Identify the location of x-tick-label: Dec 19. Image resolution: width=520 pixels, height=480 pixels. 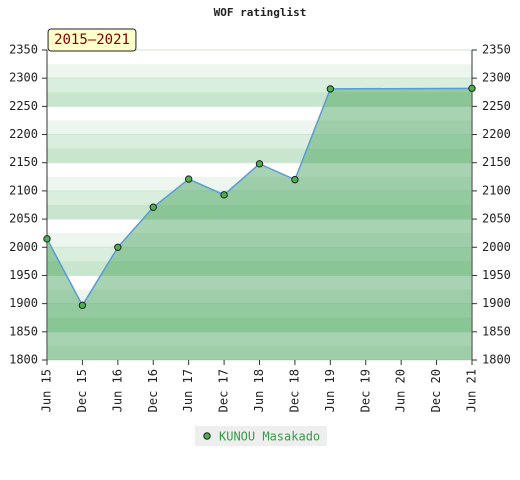
(365, 390).